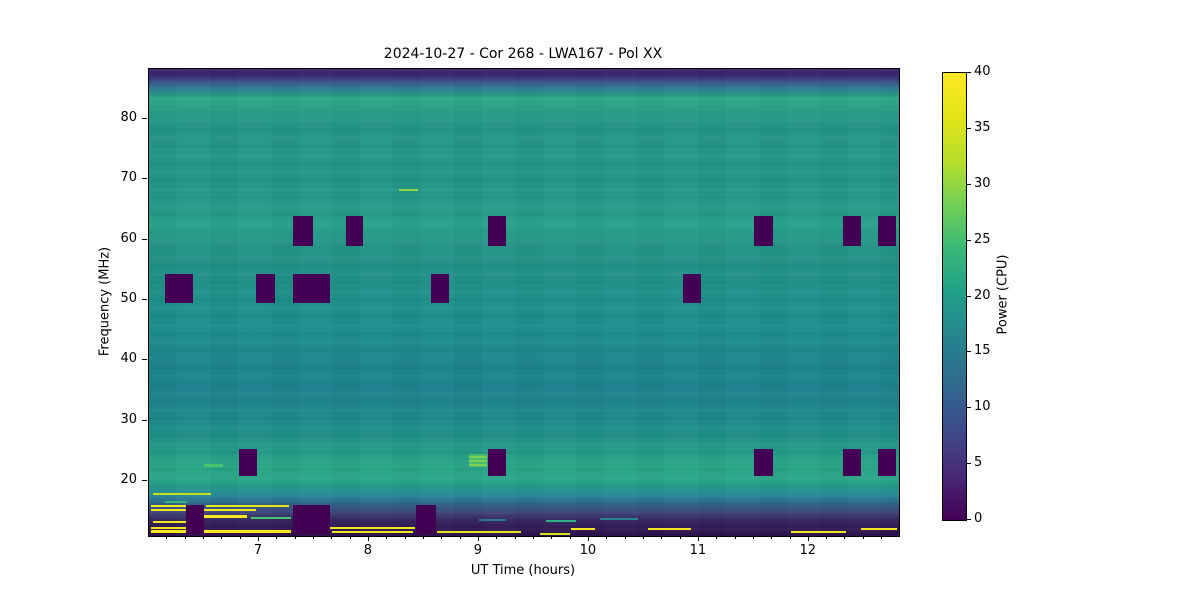  What do you see at coordinates (128, 419) in the screenshot?
I see `y-axis-tick-label: 30` at bounding box center [128, 419].